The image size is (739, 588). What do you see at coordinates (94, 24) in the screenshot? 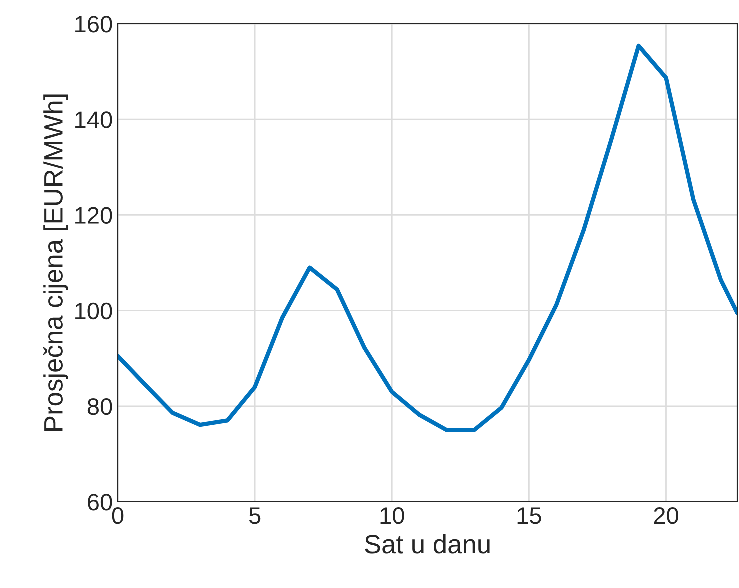
I see `y-tick-label: 160` at bounding box center [94, 24].